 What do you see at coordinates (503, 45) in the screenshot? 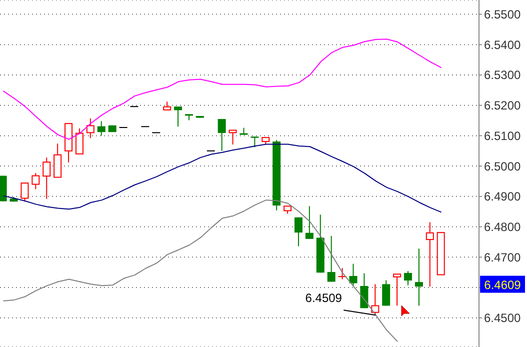
I see `y-tick-label: 6.5400` at bounding box center [503, 45].